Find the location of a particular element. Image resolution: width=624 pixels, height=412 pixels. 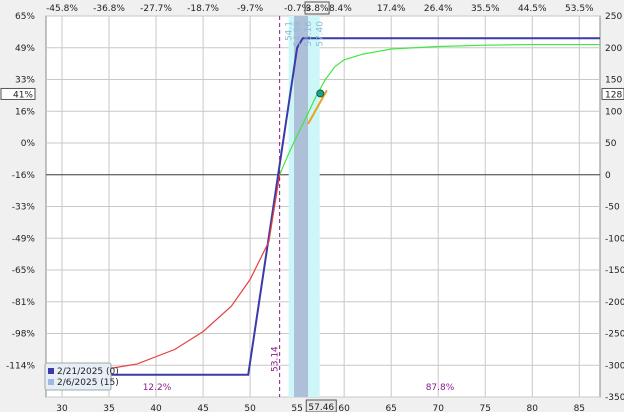

top-tick-label: 53.5% is located at coordinates (579, 9).